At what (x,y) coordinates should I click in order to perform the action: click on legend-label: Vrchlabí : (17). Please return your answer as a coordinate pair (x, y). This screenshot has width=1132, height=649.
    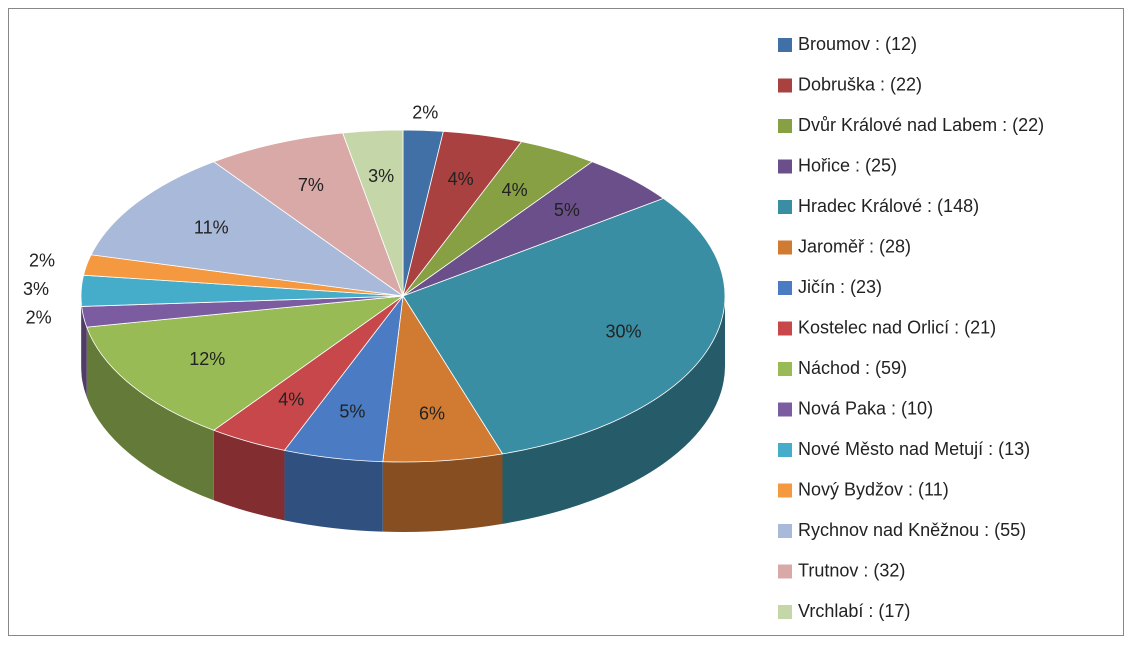
    Looking at the image, I should click on (854, 611).